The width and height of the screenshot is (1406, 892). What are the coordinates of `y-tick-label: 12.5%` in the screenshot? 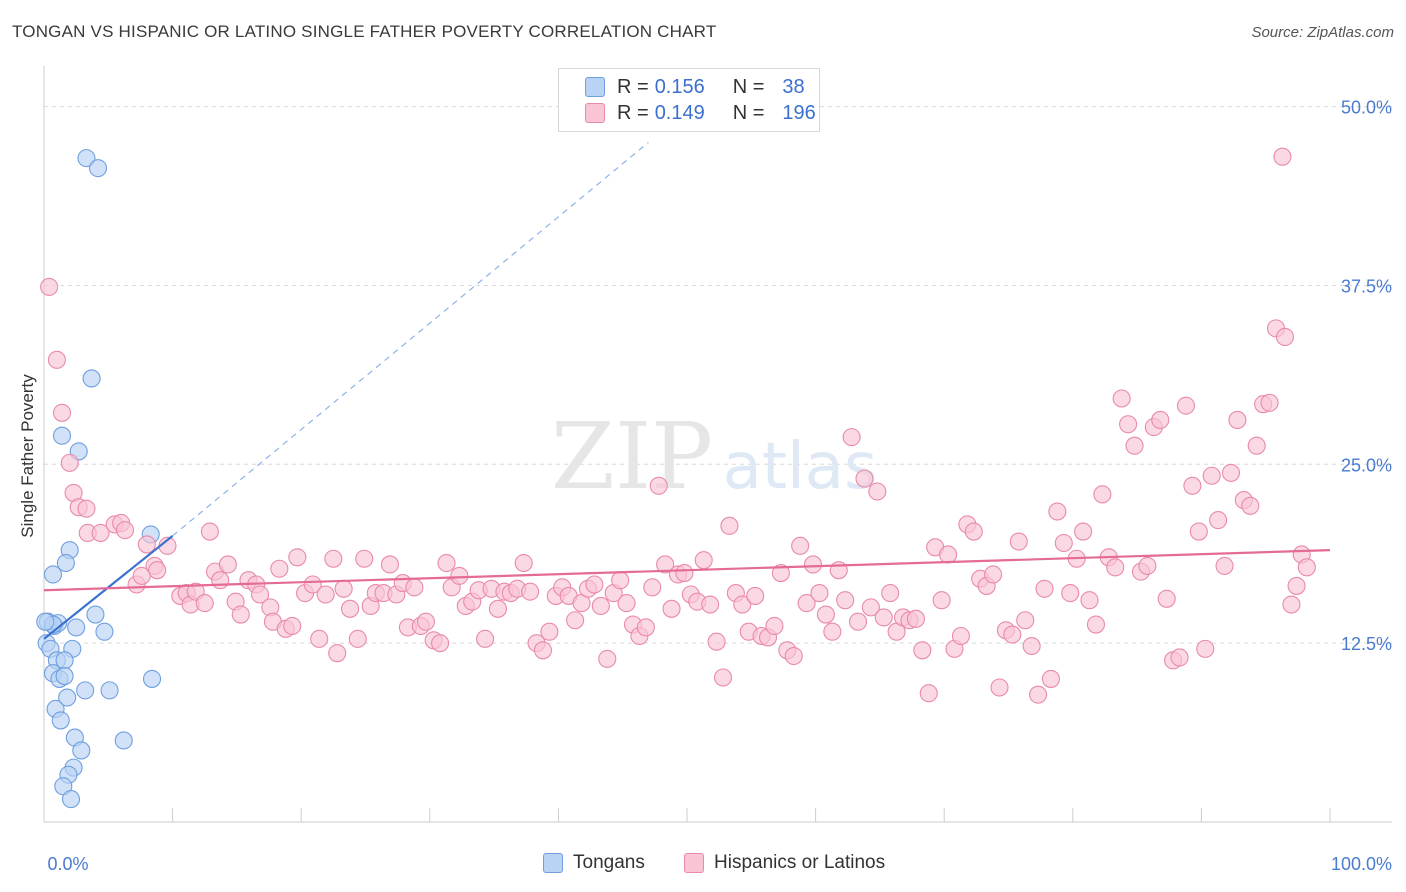 It's located at (1366, 644).